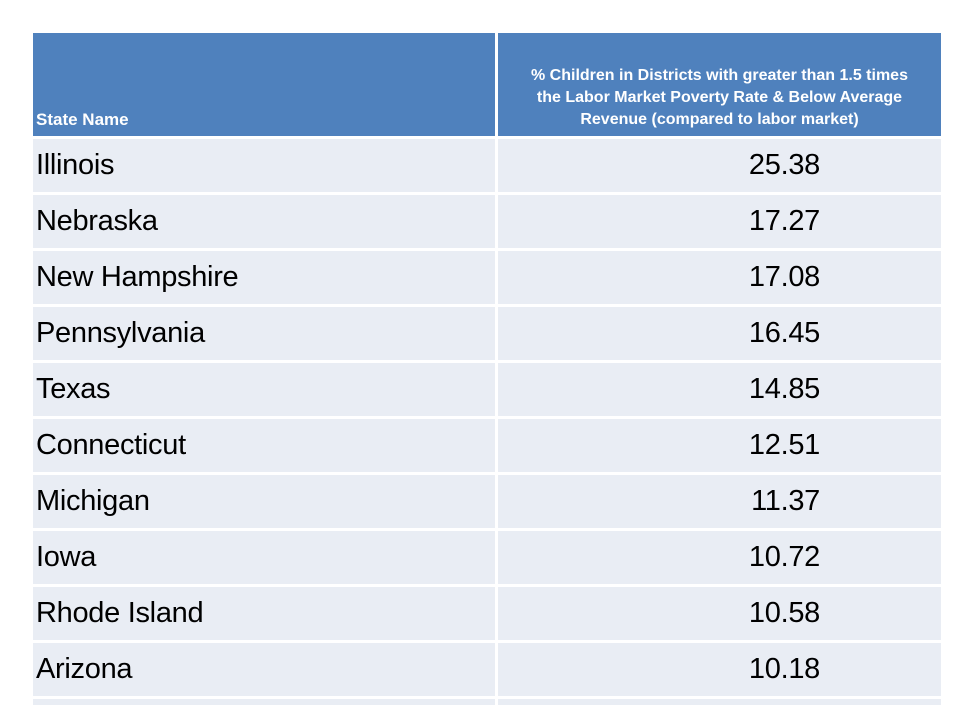 The image size is (960, 720). I want to click on value-cell: 17.08, so click(719, 277).